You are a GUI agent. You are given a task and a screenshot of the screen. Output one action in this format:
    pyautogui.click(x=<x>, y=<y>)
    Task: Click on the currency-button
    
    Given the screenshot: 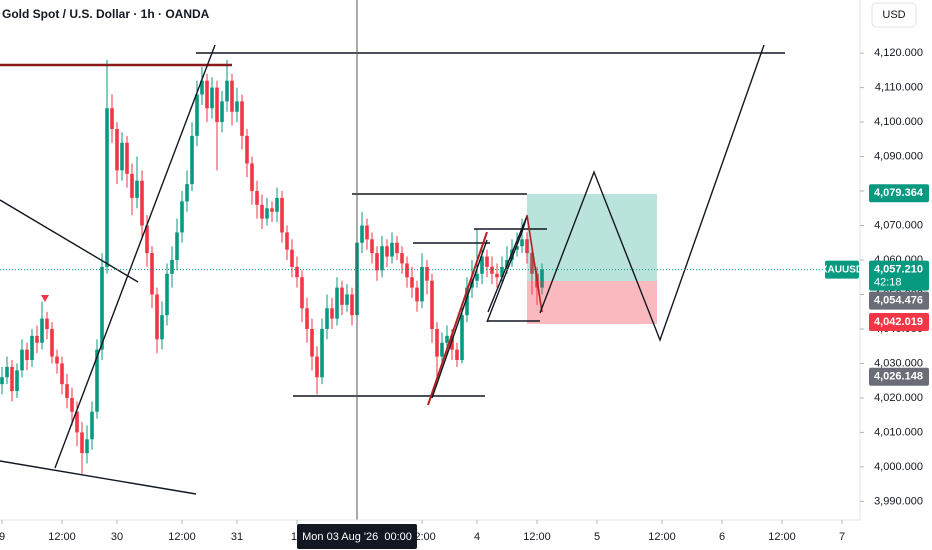 What is the action you would take?
    pyautogui.click(x=894, y=15)
    